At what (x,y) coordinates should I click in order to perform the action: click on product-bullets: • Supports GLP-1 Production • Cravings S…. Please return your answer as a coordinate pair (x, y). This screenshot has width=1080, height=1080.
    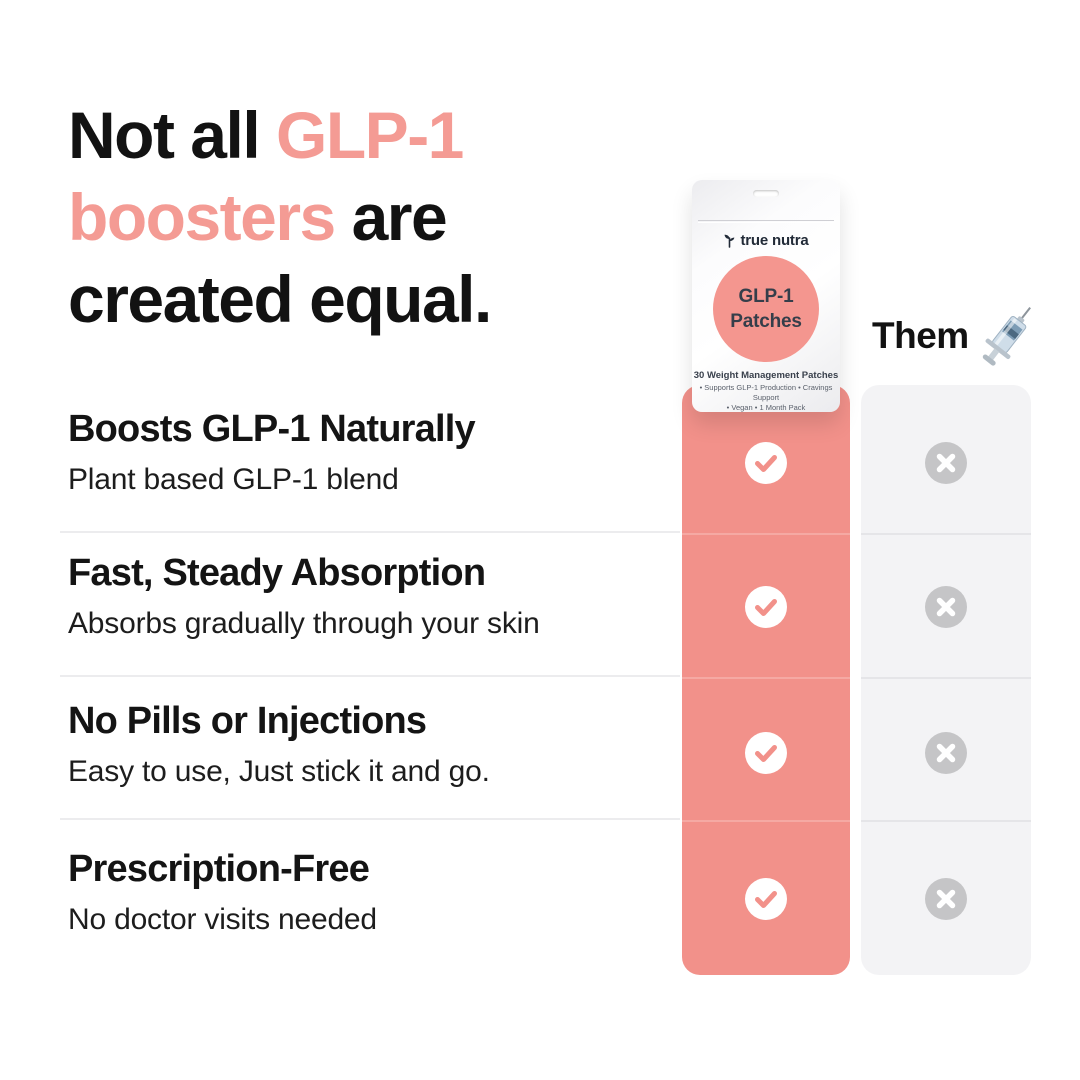
    Looking at the image, I should click on (766, 398).